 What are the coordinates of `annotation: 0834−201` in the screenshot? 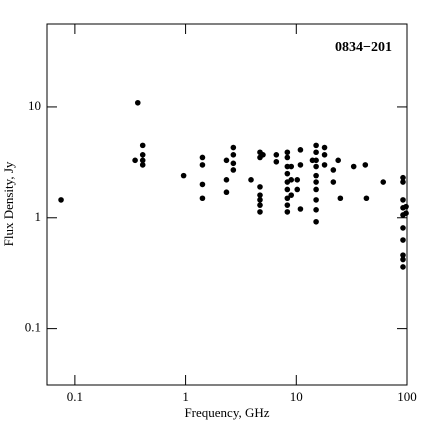 It's located at (363, 47).